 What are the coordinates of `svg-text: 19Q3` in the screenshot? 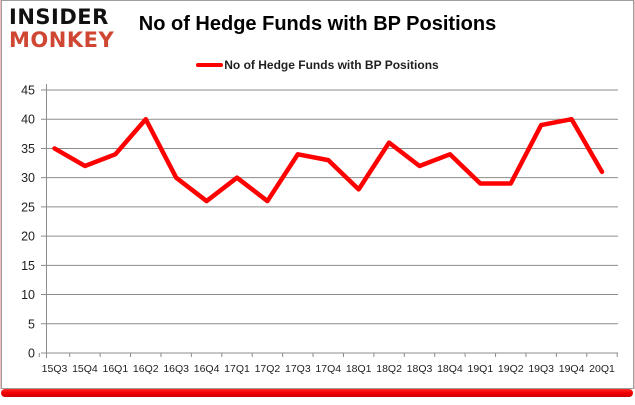 It's located at (541, 369).